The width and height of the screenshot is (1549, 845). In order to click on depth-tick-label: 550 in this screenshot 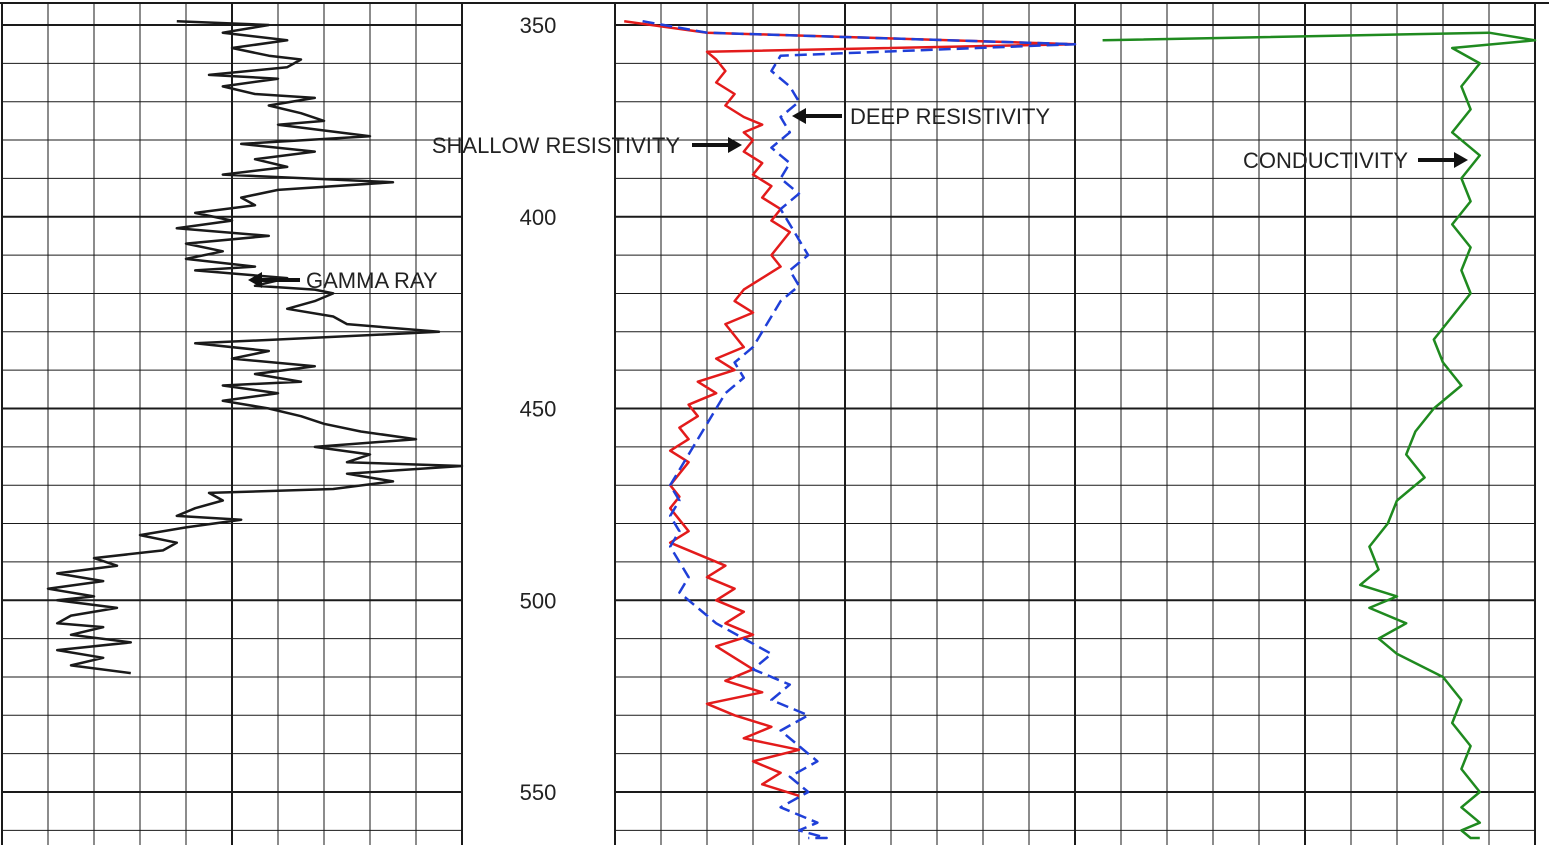, I will do `click(538, 792)`.